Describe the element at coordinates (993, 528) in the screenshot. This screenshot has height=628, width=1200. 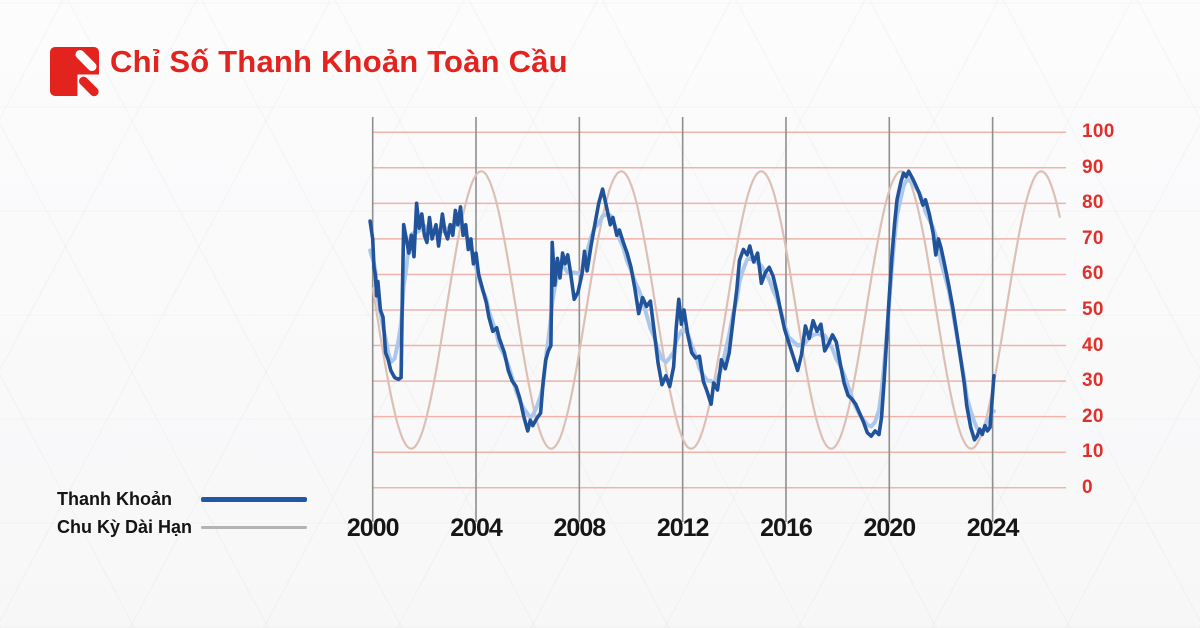
I see `x-tick-label-2024: 2024` at that location.